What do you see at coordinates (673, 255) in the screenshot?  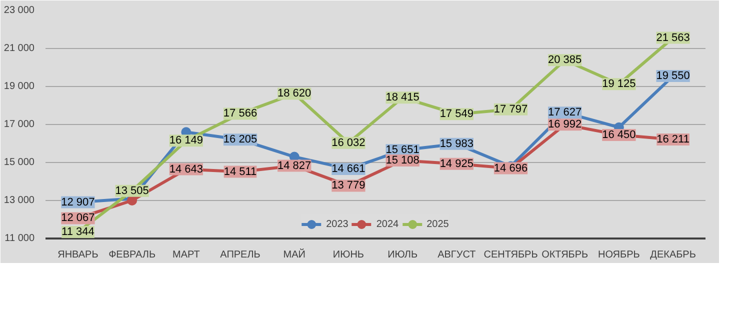 I see `x-tick-label: ДЕКАБРЬ` at bounding box center [673, 255].